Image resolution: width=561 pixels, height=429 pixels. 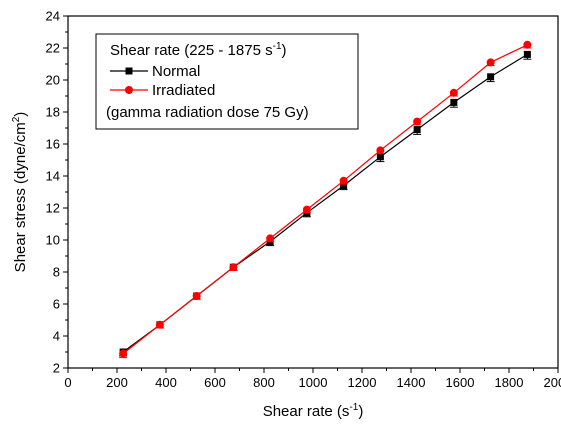 I want to click on legend-box, so click(x=227, y=81).